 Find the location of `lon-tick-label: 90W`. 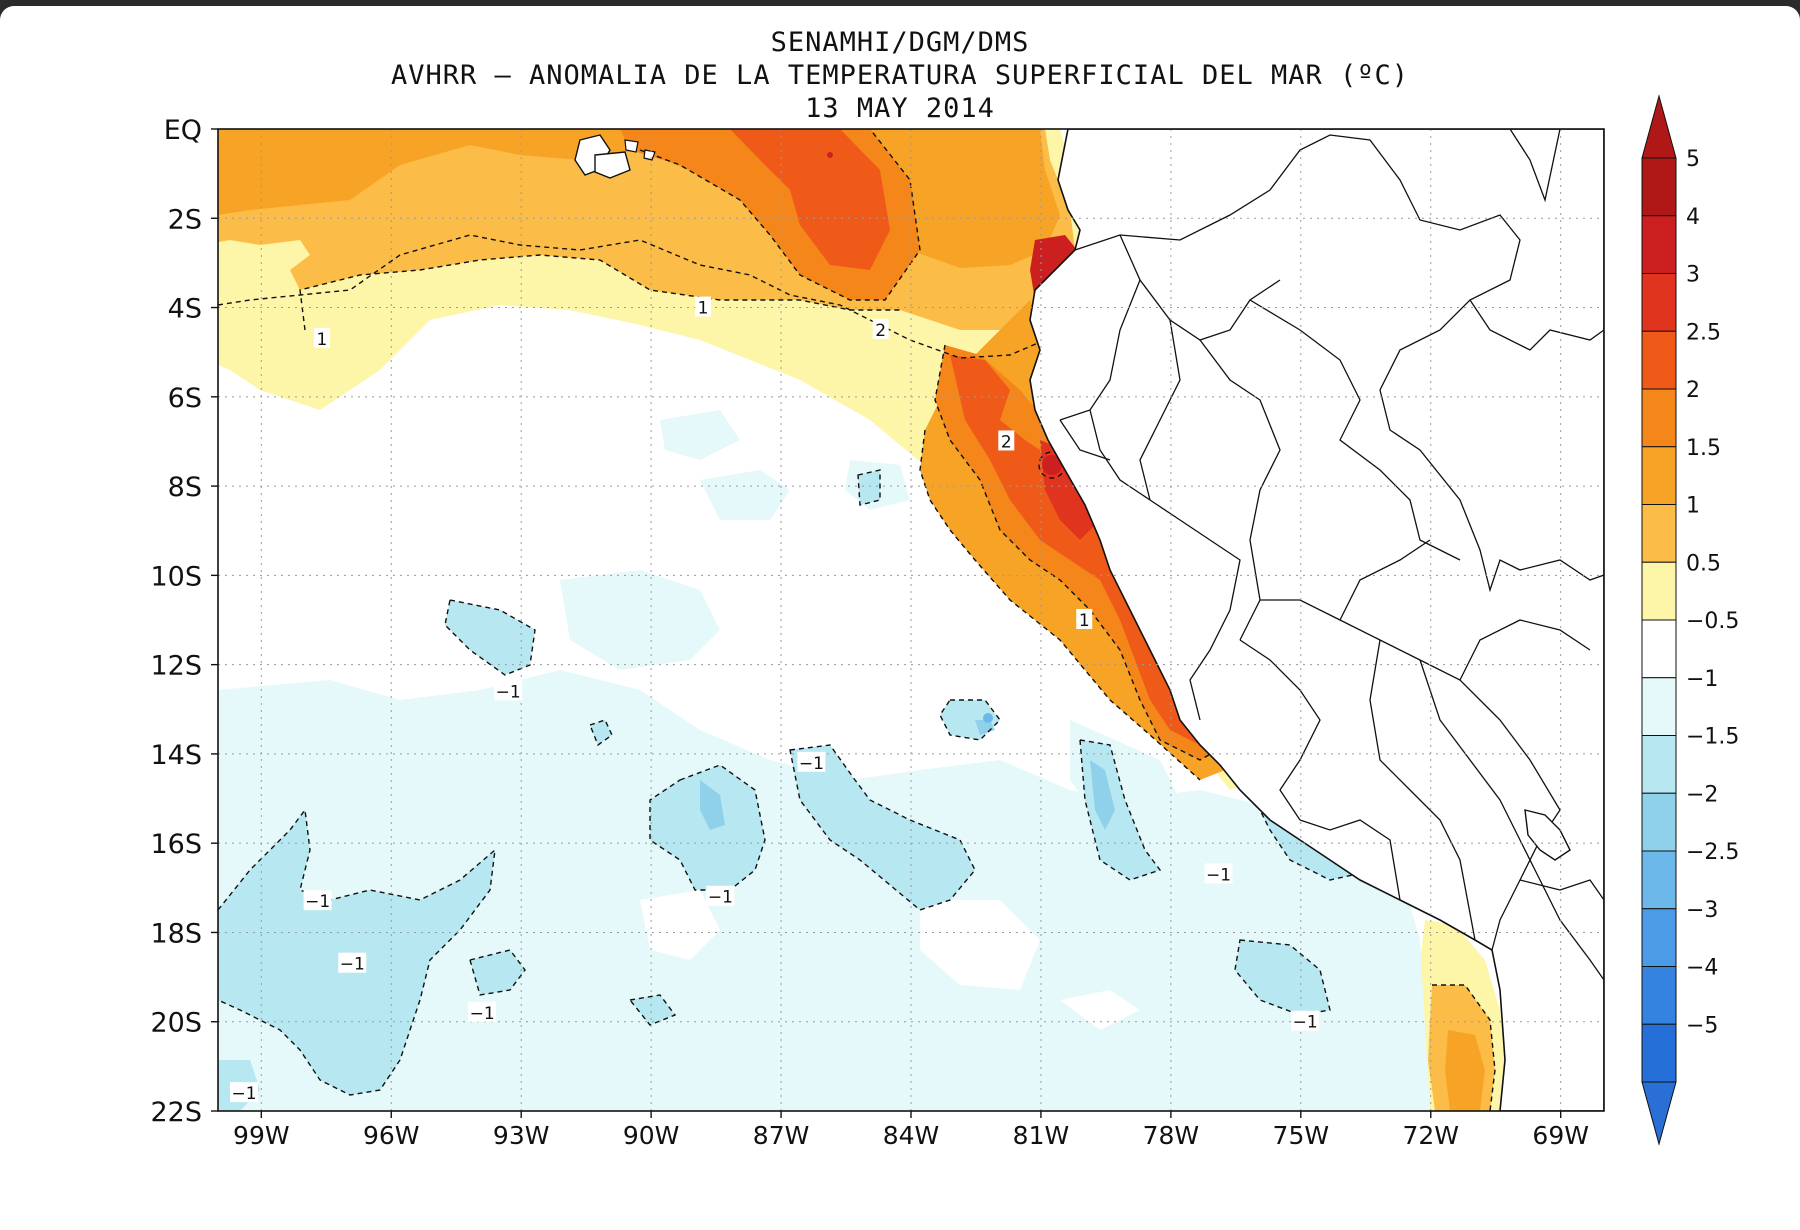

lon-tick-label: 90W is located at coordinates (651, 1135).